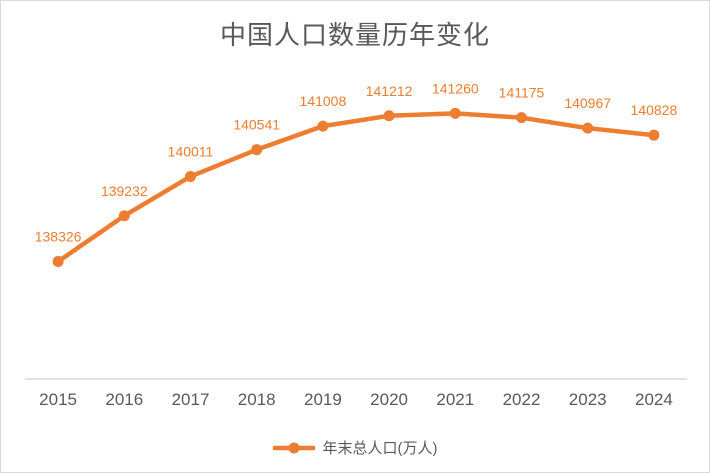  Describe the element at coordinates (654, 110) in the screenshot. I see `data-label: 140828` at that location.